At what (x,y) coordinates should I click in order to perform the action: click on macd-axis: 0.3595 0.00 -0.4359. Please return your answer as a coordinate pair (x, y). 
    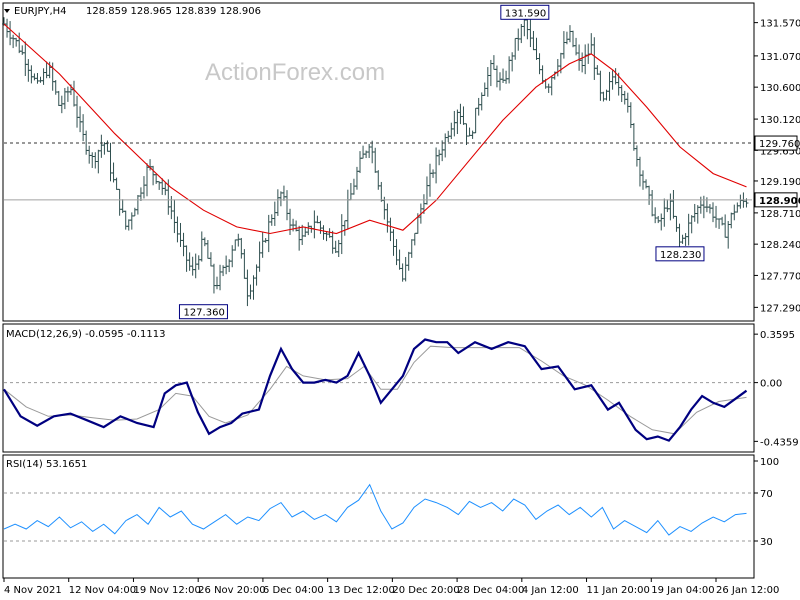
    Looking at the image, I should click on (776, 389).